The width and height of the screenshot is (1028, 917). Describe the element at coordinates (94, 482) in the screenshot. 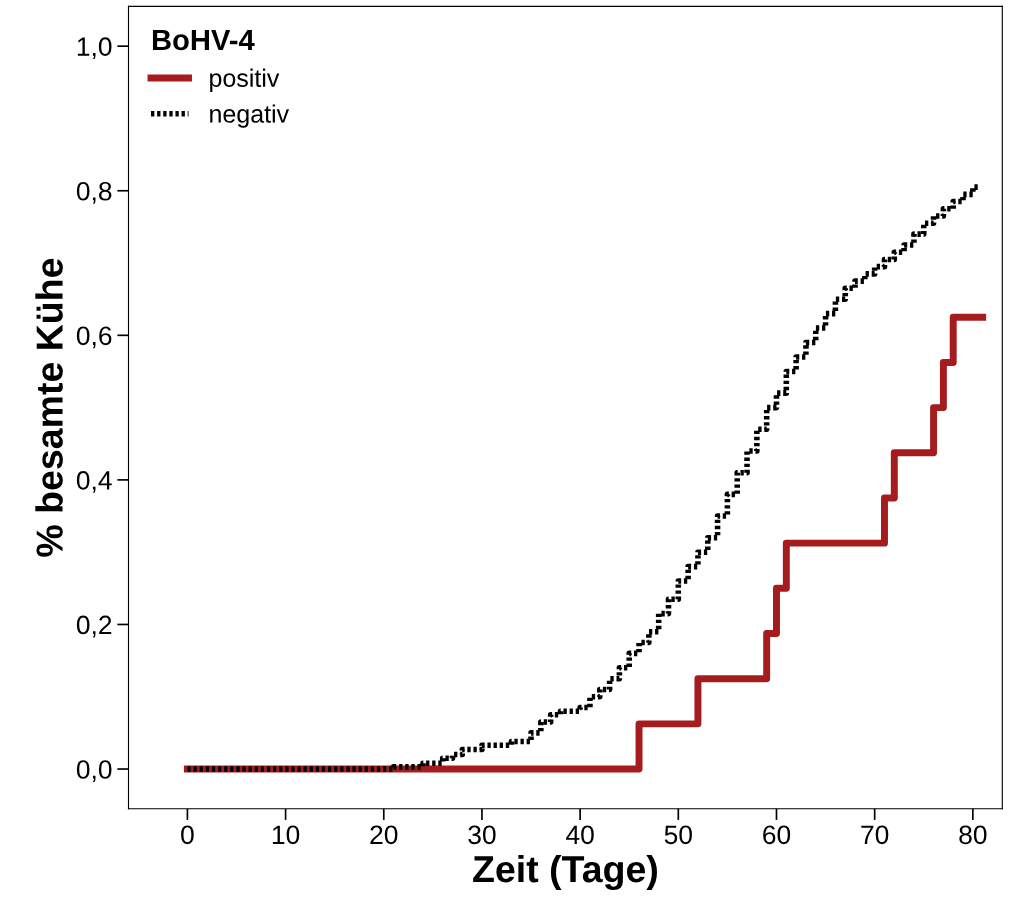

I see `y-tick-label: 0,4` at that location.